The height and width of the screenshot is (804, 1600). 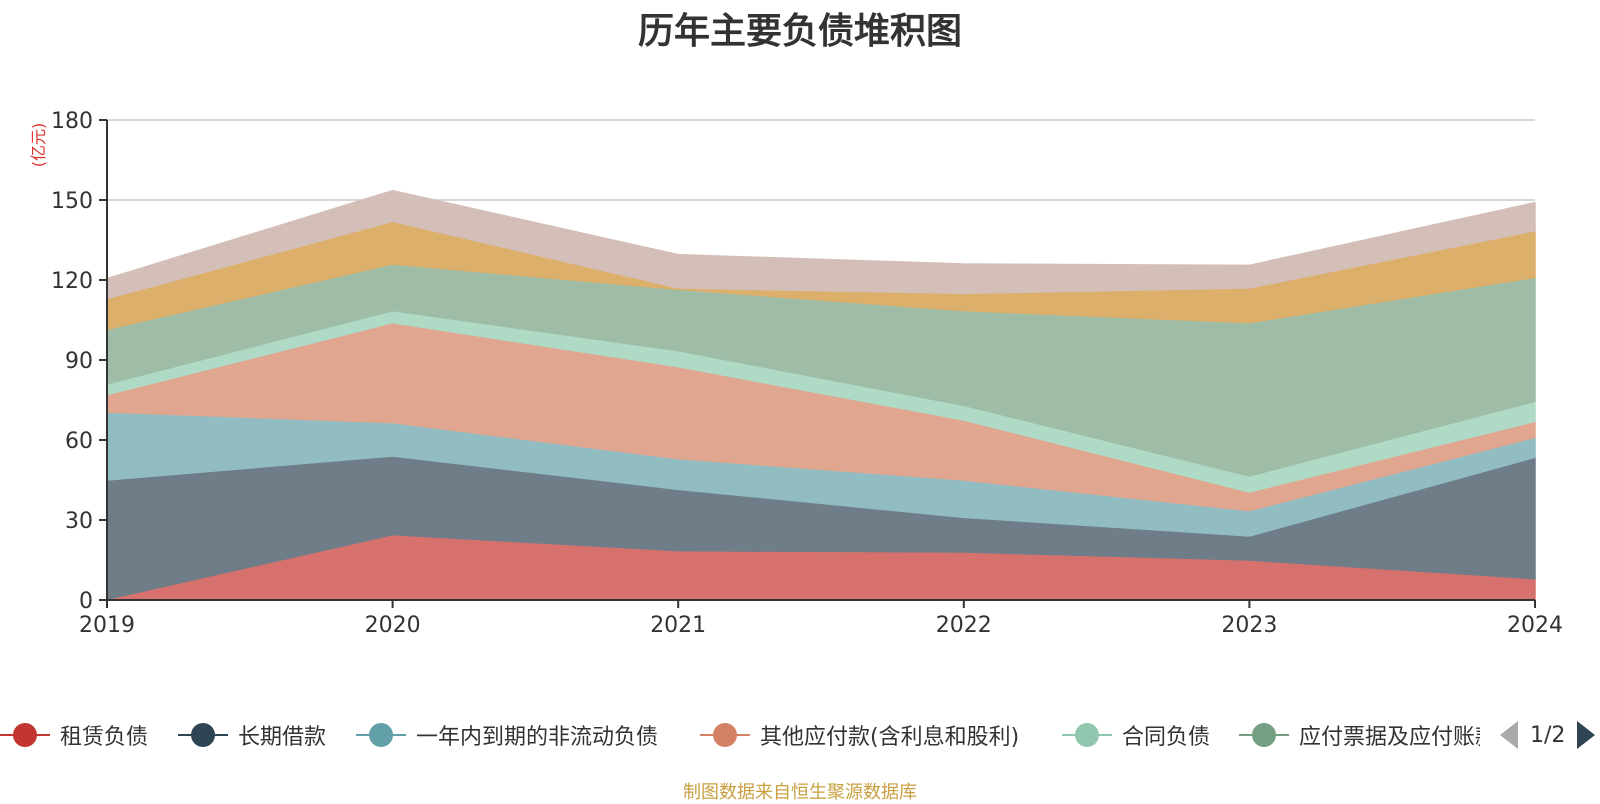 I want to click on legend-prev-icon, so click(x=1509, y=735).